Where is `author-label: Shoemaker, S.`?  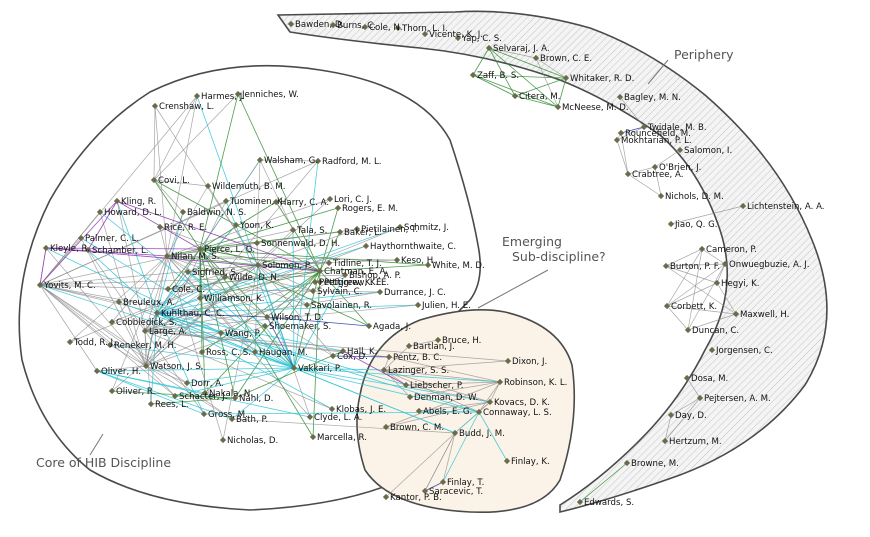
author-label: Shoemaker, S. is located at coordinates (300, 327).